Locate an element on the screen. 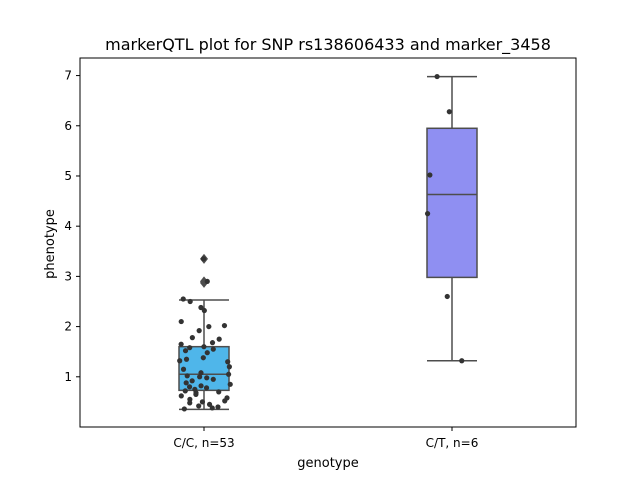  y-tick-label: 3 is located at coordinates (68, 276).